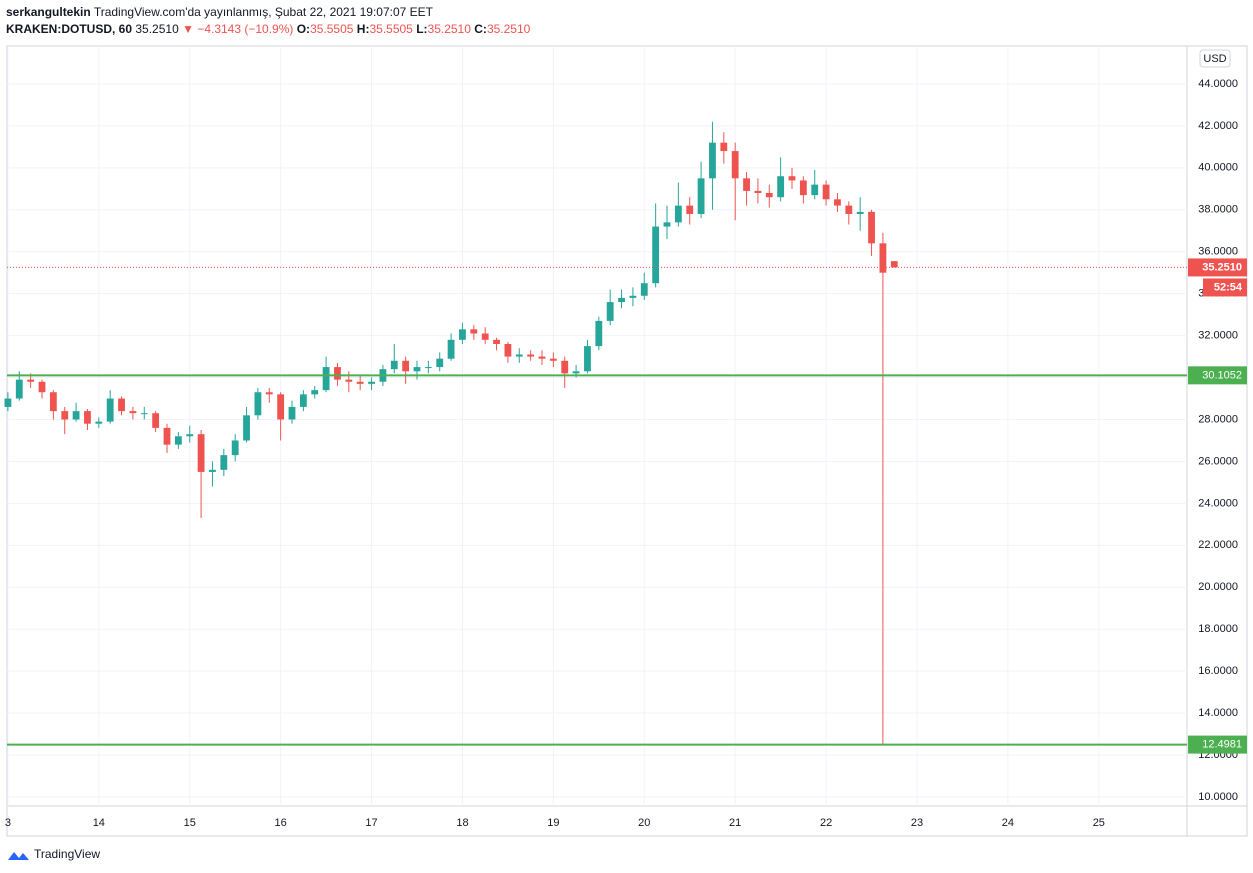 This screenshot has height=873, width=1253. What do you see at coordinates (1222, 267) in the screenshot?
I see `price-label: 35.2510` at bounding box center [1222, 267].